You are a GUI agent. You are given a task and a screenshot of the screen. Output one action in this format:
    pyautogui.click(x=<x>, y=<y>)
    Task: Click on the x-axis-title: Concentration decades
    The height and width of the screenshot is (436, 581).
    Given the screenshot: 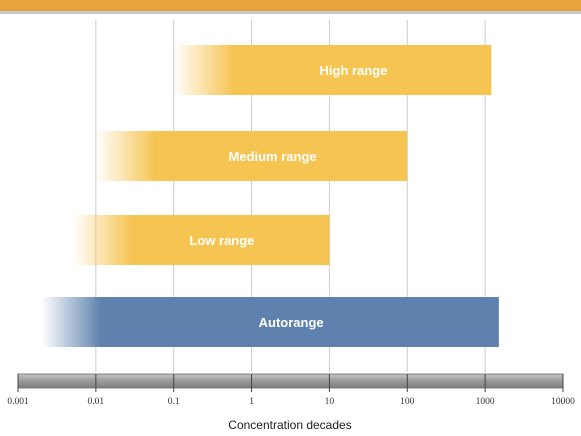 What is the action you would take?
    pyautogui.click(x=289, y=425)
    